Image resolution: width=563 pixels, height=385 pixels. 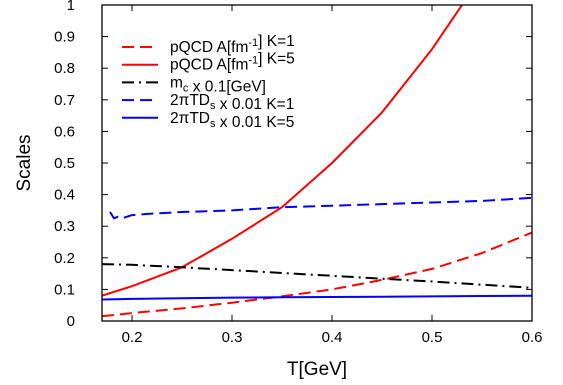 What do you see at coordinates (64, 258) in the screenshot?
I see `y-tick-label: 0.2` at bounding box center [64, 258].